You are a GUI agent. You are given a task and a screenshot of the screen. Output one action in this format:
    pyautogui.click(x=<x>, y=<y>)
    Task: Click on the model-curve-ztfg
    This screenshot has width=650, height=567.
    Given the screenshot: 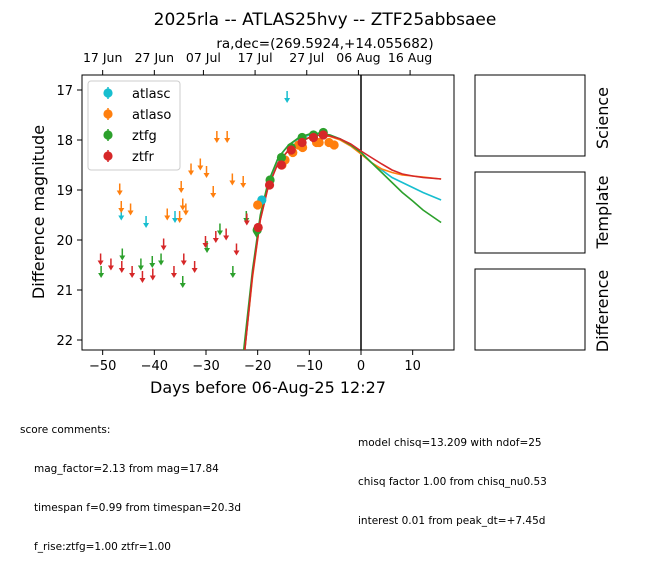 What is the action you would take?
    pyautogui.click(x=342, y=241)
    